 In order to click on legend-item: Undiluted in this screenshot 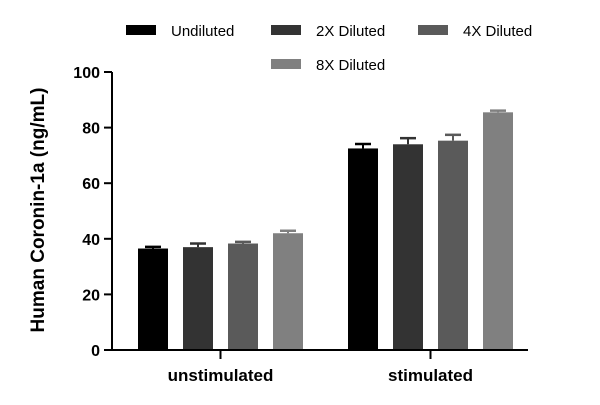, I will do `click(180, 31)`.